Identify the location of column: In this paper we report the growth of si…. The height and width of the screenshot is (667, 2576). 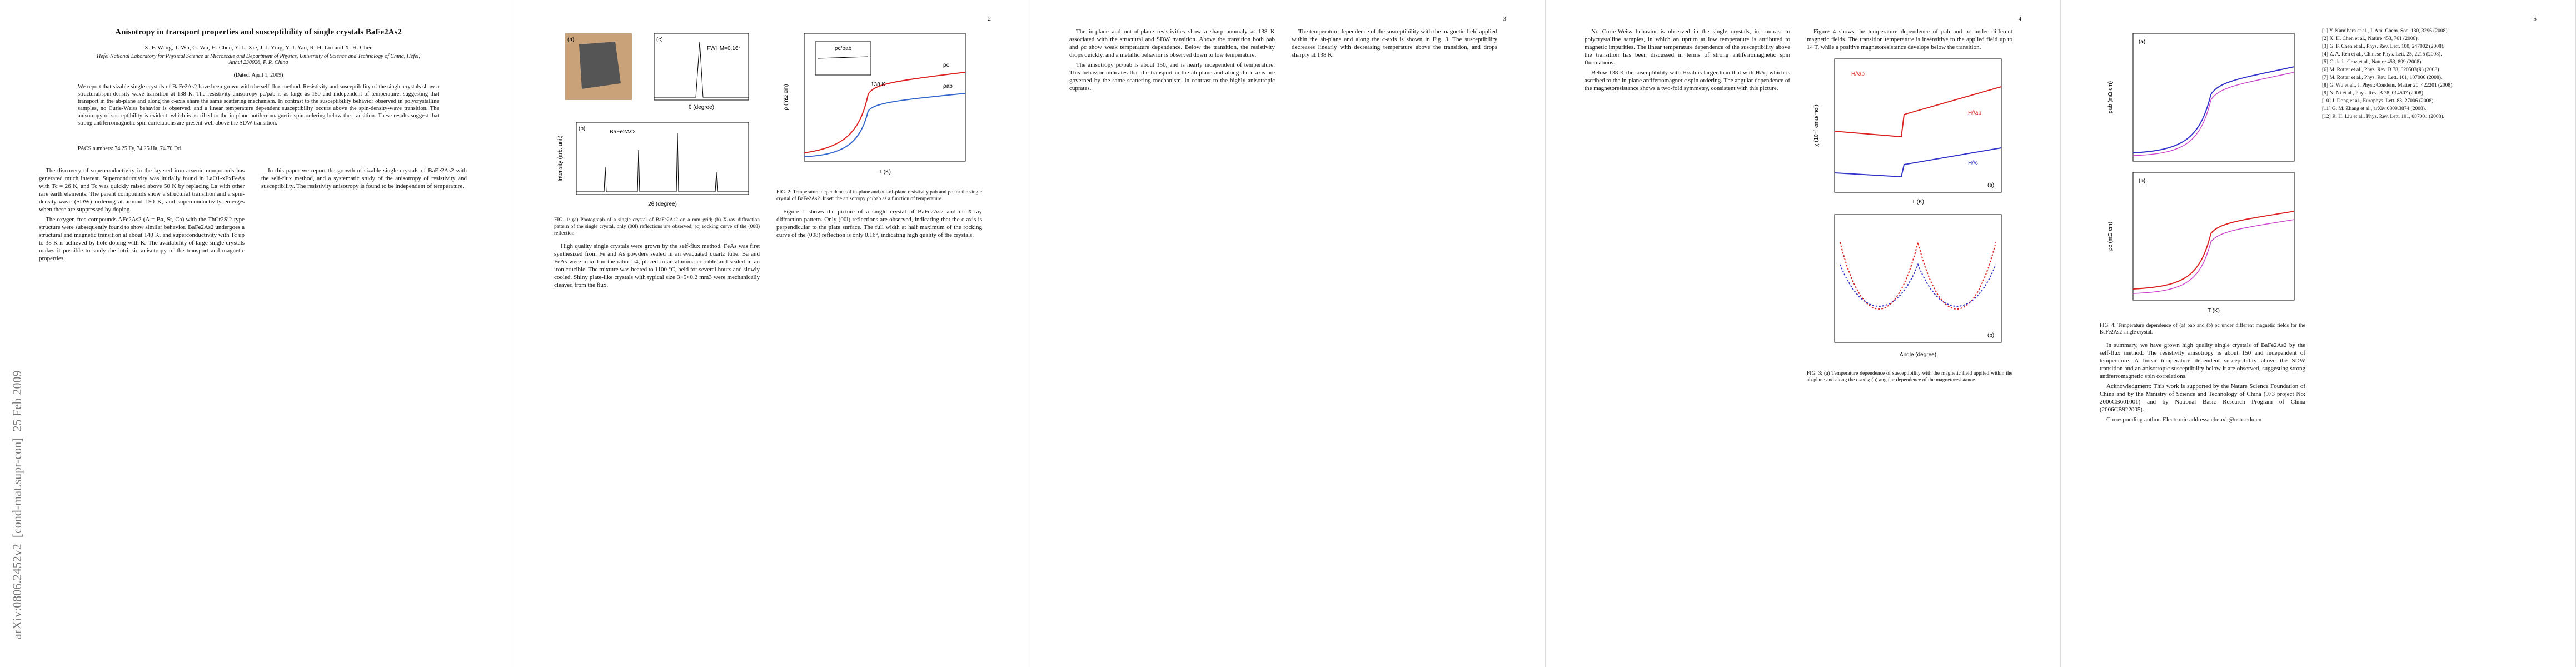
(364, 179).